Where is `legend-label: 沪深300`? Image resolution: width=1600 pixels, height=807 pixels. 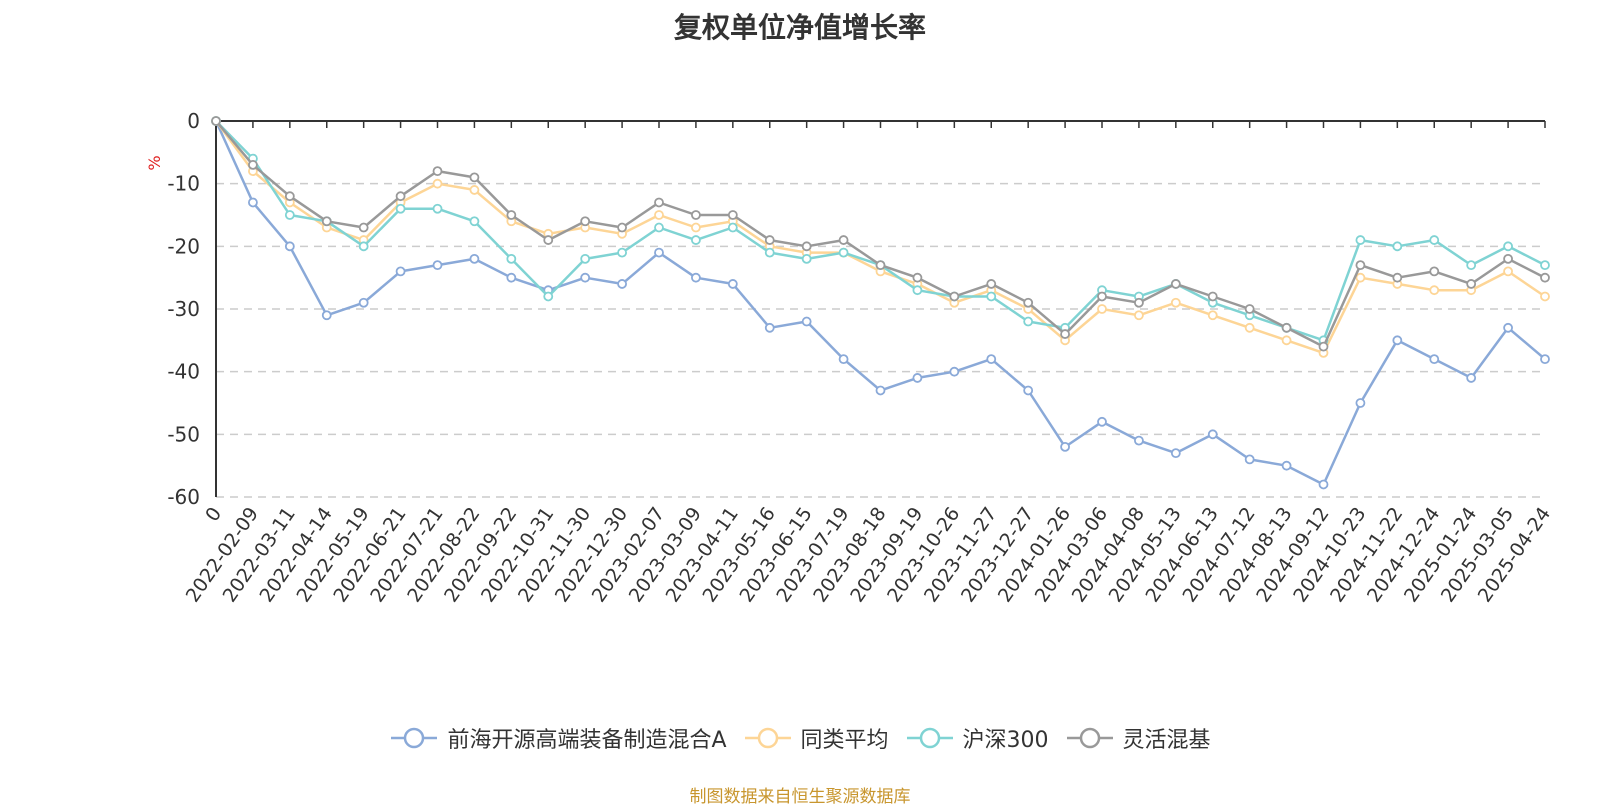 legend-label: 沪深300 is located at coordinates (1005, 740).